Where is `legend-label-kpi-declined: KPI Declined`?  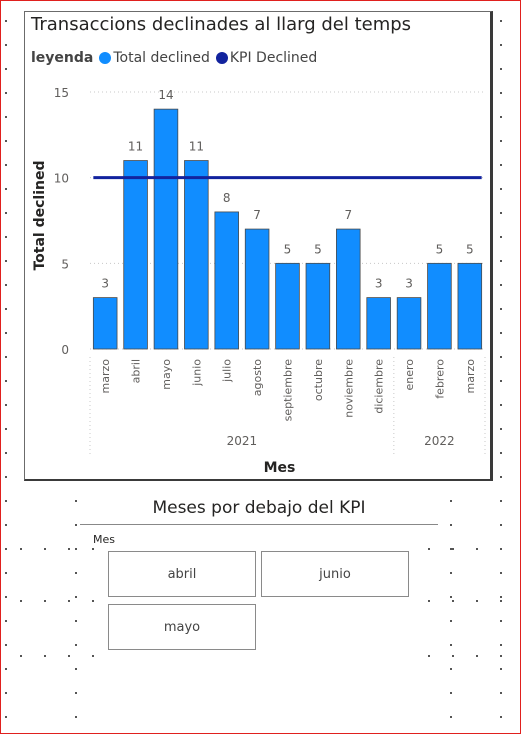 legend-label-kpi-declined: KPI Declined is located at coordinates (273, 58).